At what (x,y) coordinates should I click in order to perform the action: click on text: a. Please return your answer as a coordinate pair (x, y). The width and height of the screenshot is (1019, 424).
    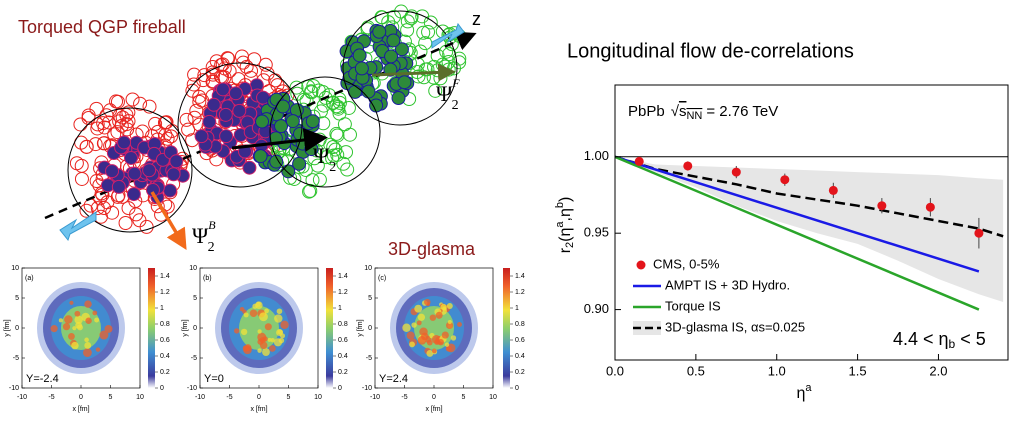
    Looking at the image, I should click on (560, 224).